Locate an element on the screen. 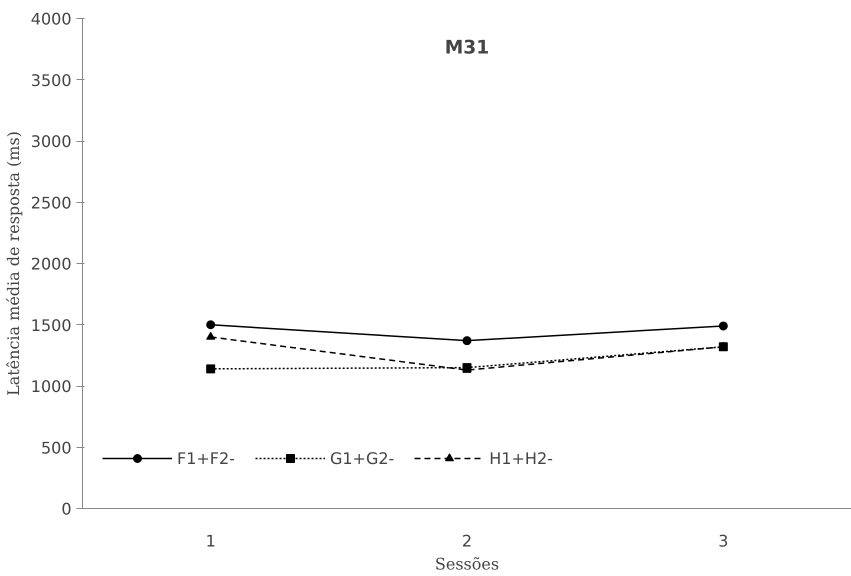 This screenshot has width=851, height=576. text: M31 is located at coordinates (467, 48).